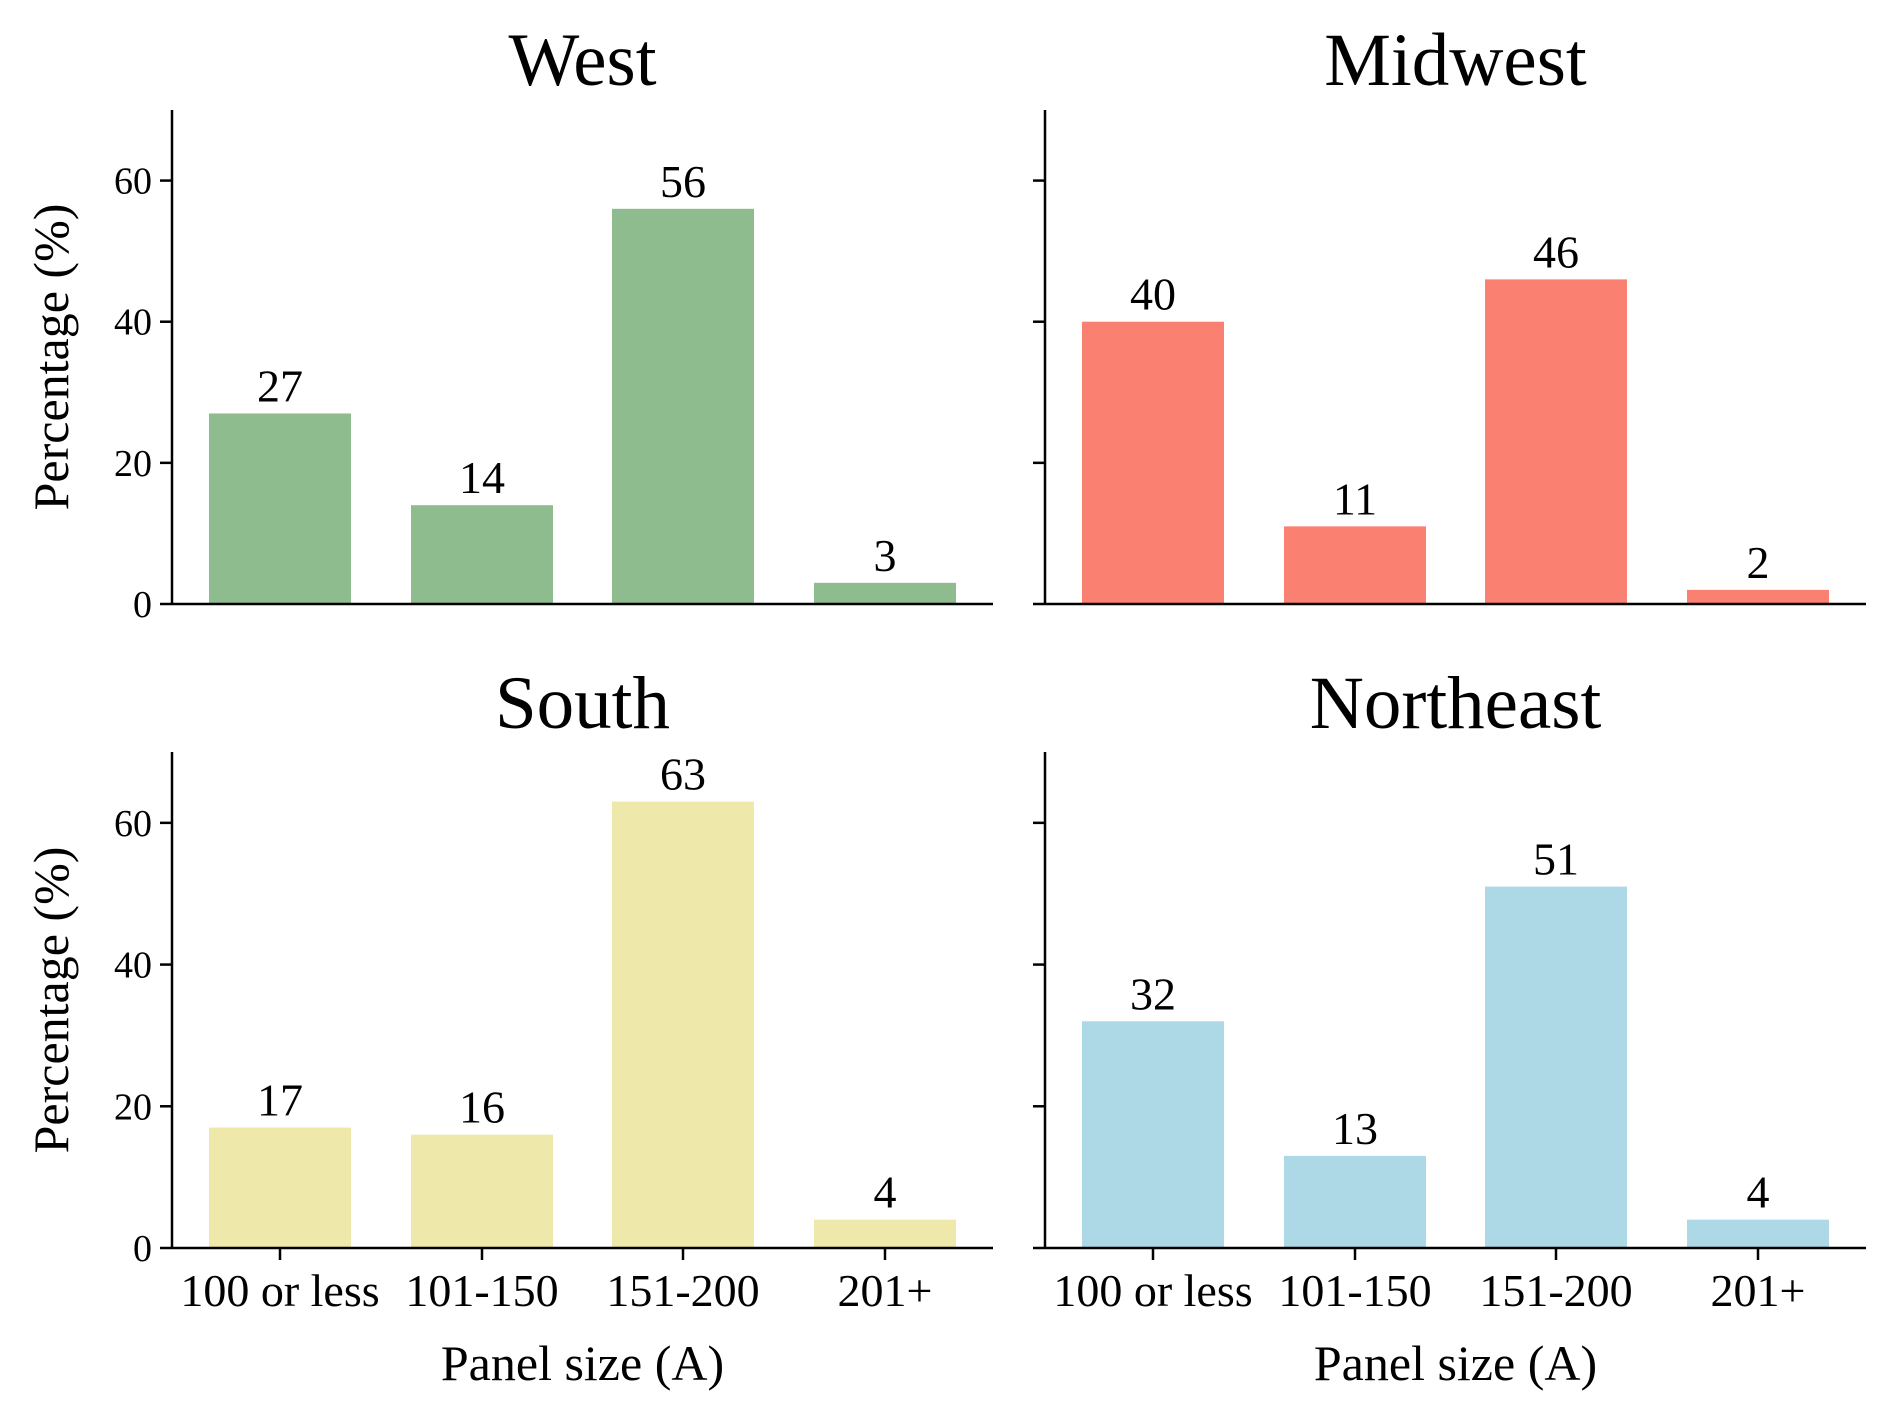  What do you see at coordinates (1153, 294) in the screenshot?
I see `bar-value-label: 40` at bounding box center [1153, 294].